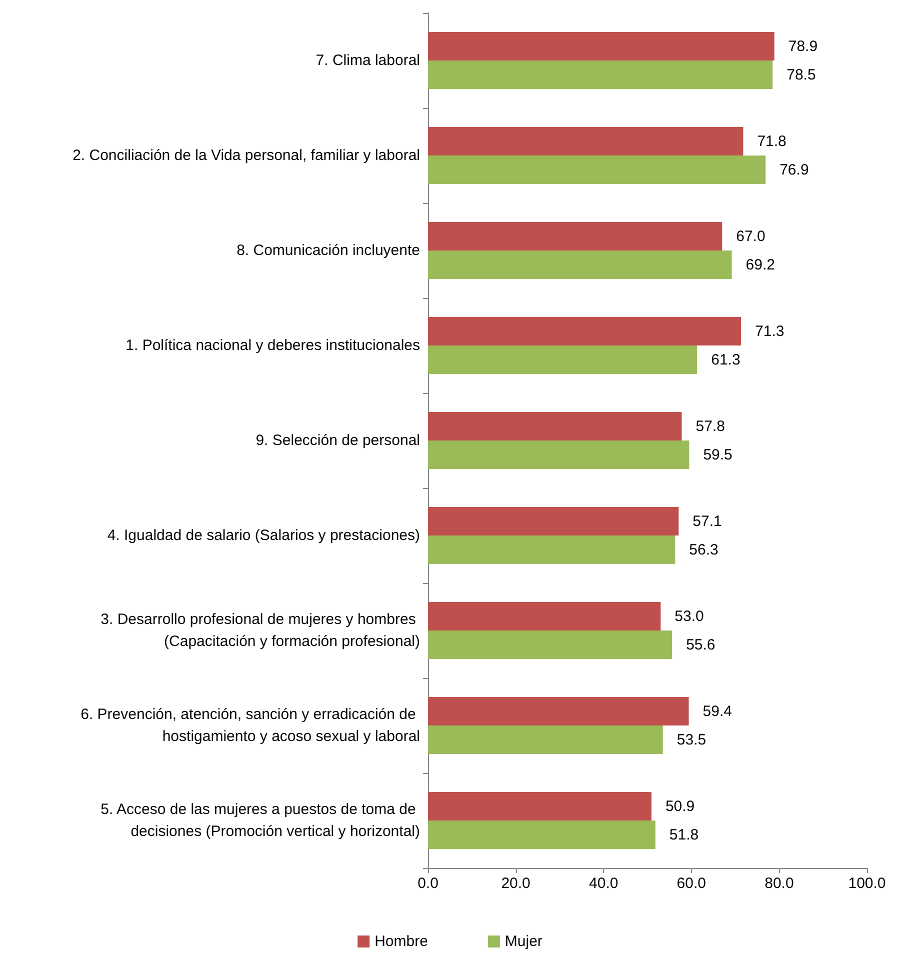  What do you see at coordinates (717, 711) in the screenshot?
I see `data-label: 59.4` at bounding box center [717, 711].